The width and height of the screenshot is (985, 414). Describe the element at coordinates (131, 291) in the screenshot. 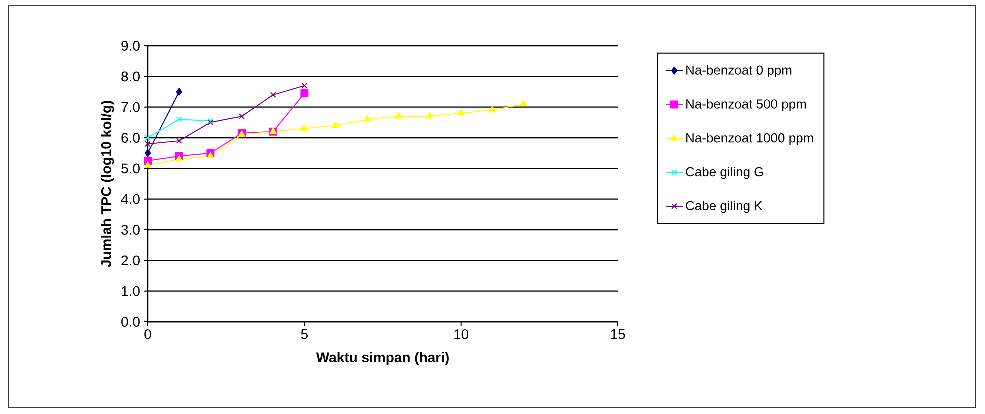

I see `y-tick-label: 1.0` at that location.